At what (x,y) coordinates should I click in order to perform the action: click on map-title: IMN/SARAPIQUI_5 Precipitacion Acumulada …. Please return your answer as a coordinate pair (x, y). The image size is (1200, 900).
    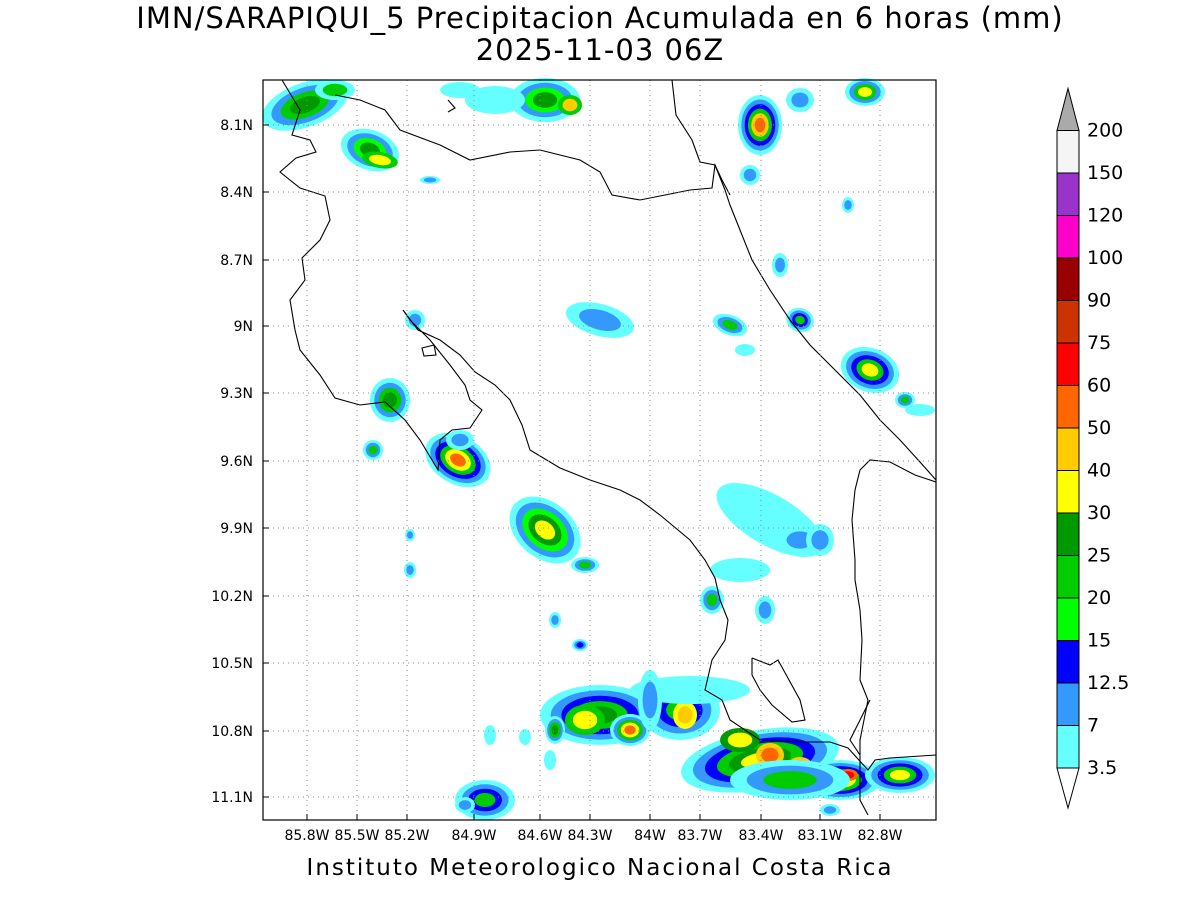
    Looking at the image, I should click on (600, 18).